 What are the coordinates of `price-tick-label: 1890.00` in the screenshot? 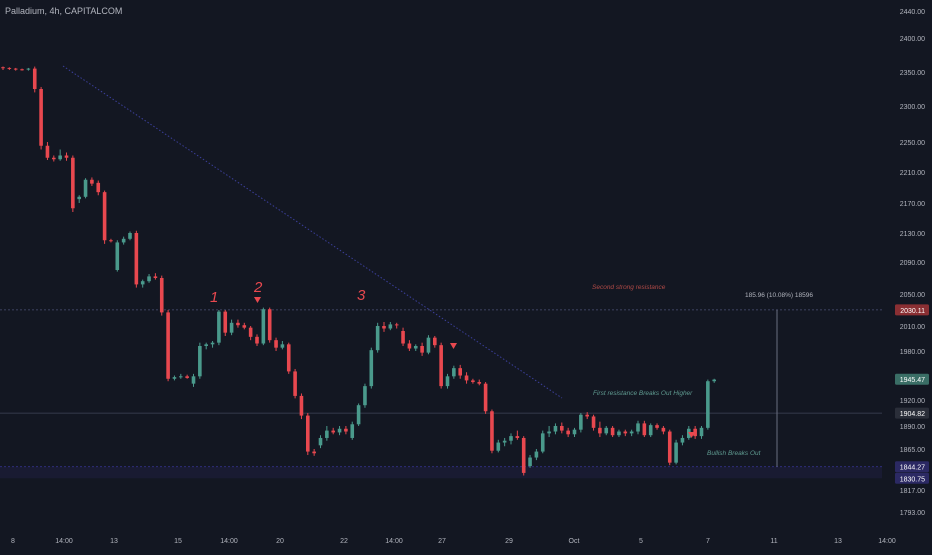 It's located at (912, 427).